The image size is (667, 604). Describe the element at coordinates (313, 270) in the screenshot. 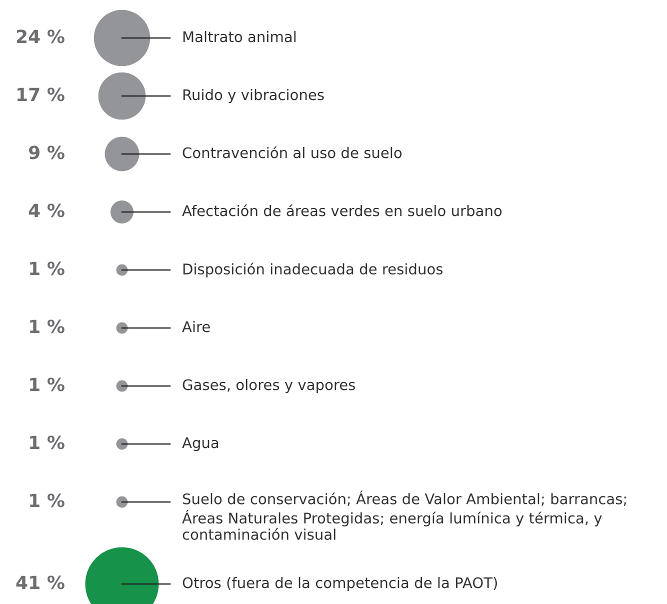

I see `category-label: Disposición inadecuada de residuos` at that location.